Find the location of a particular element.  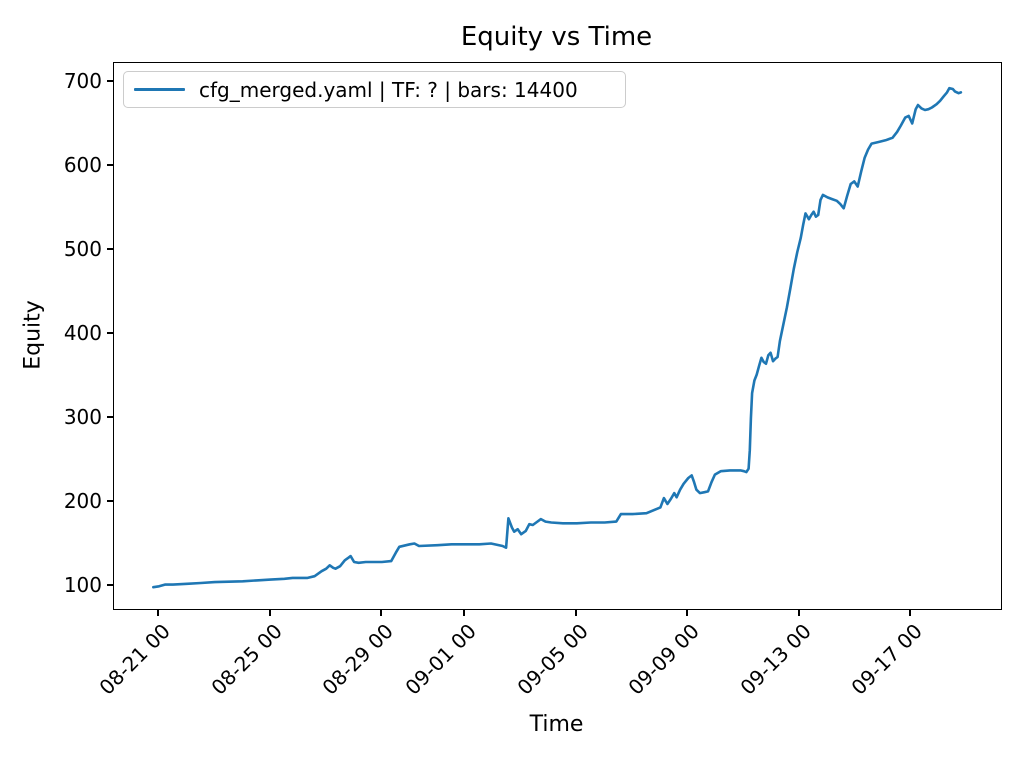

y-tick-label: 500 is located at coordinates (82, 249).